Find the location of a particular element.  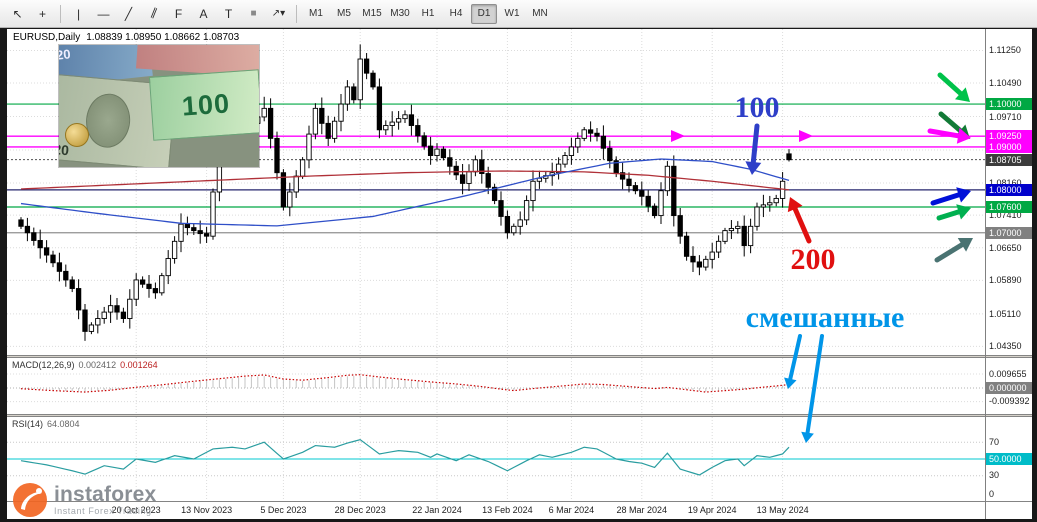

price-tick-label: 1.10490 is located at coordinates (1005, 83).